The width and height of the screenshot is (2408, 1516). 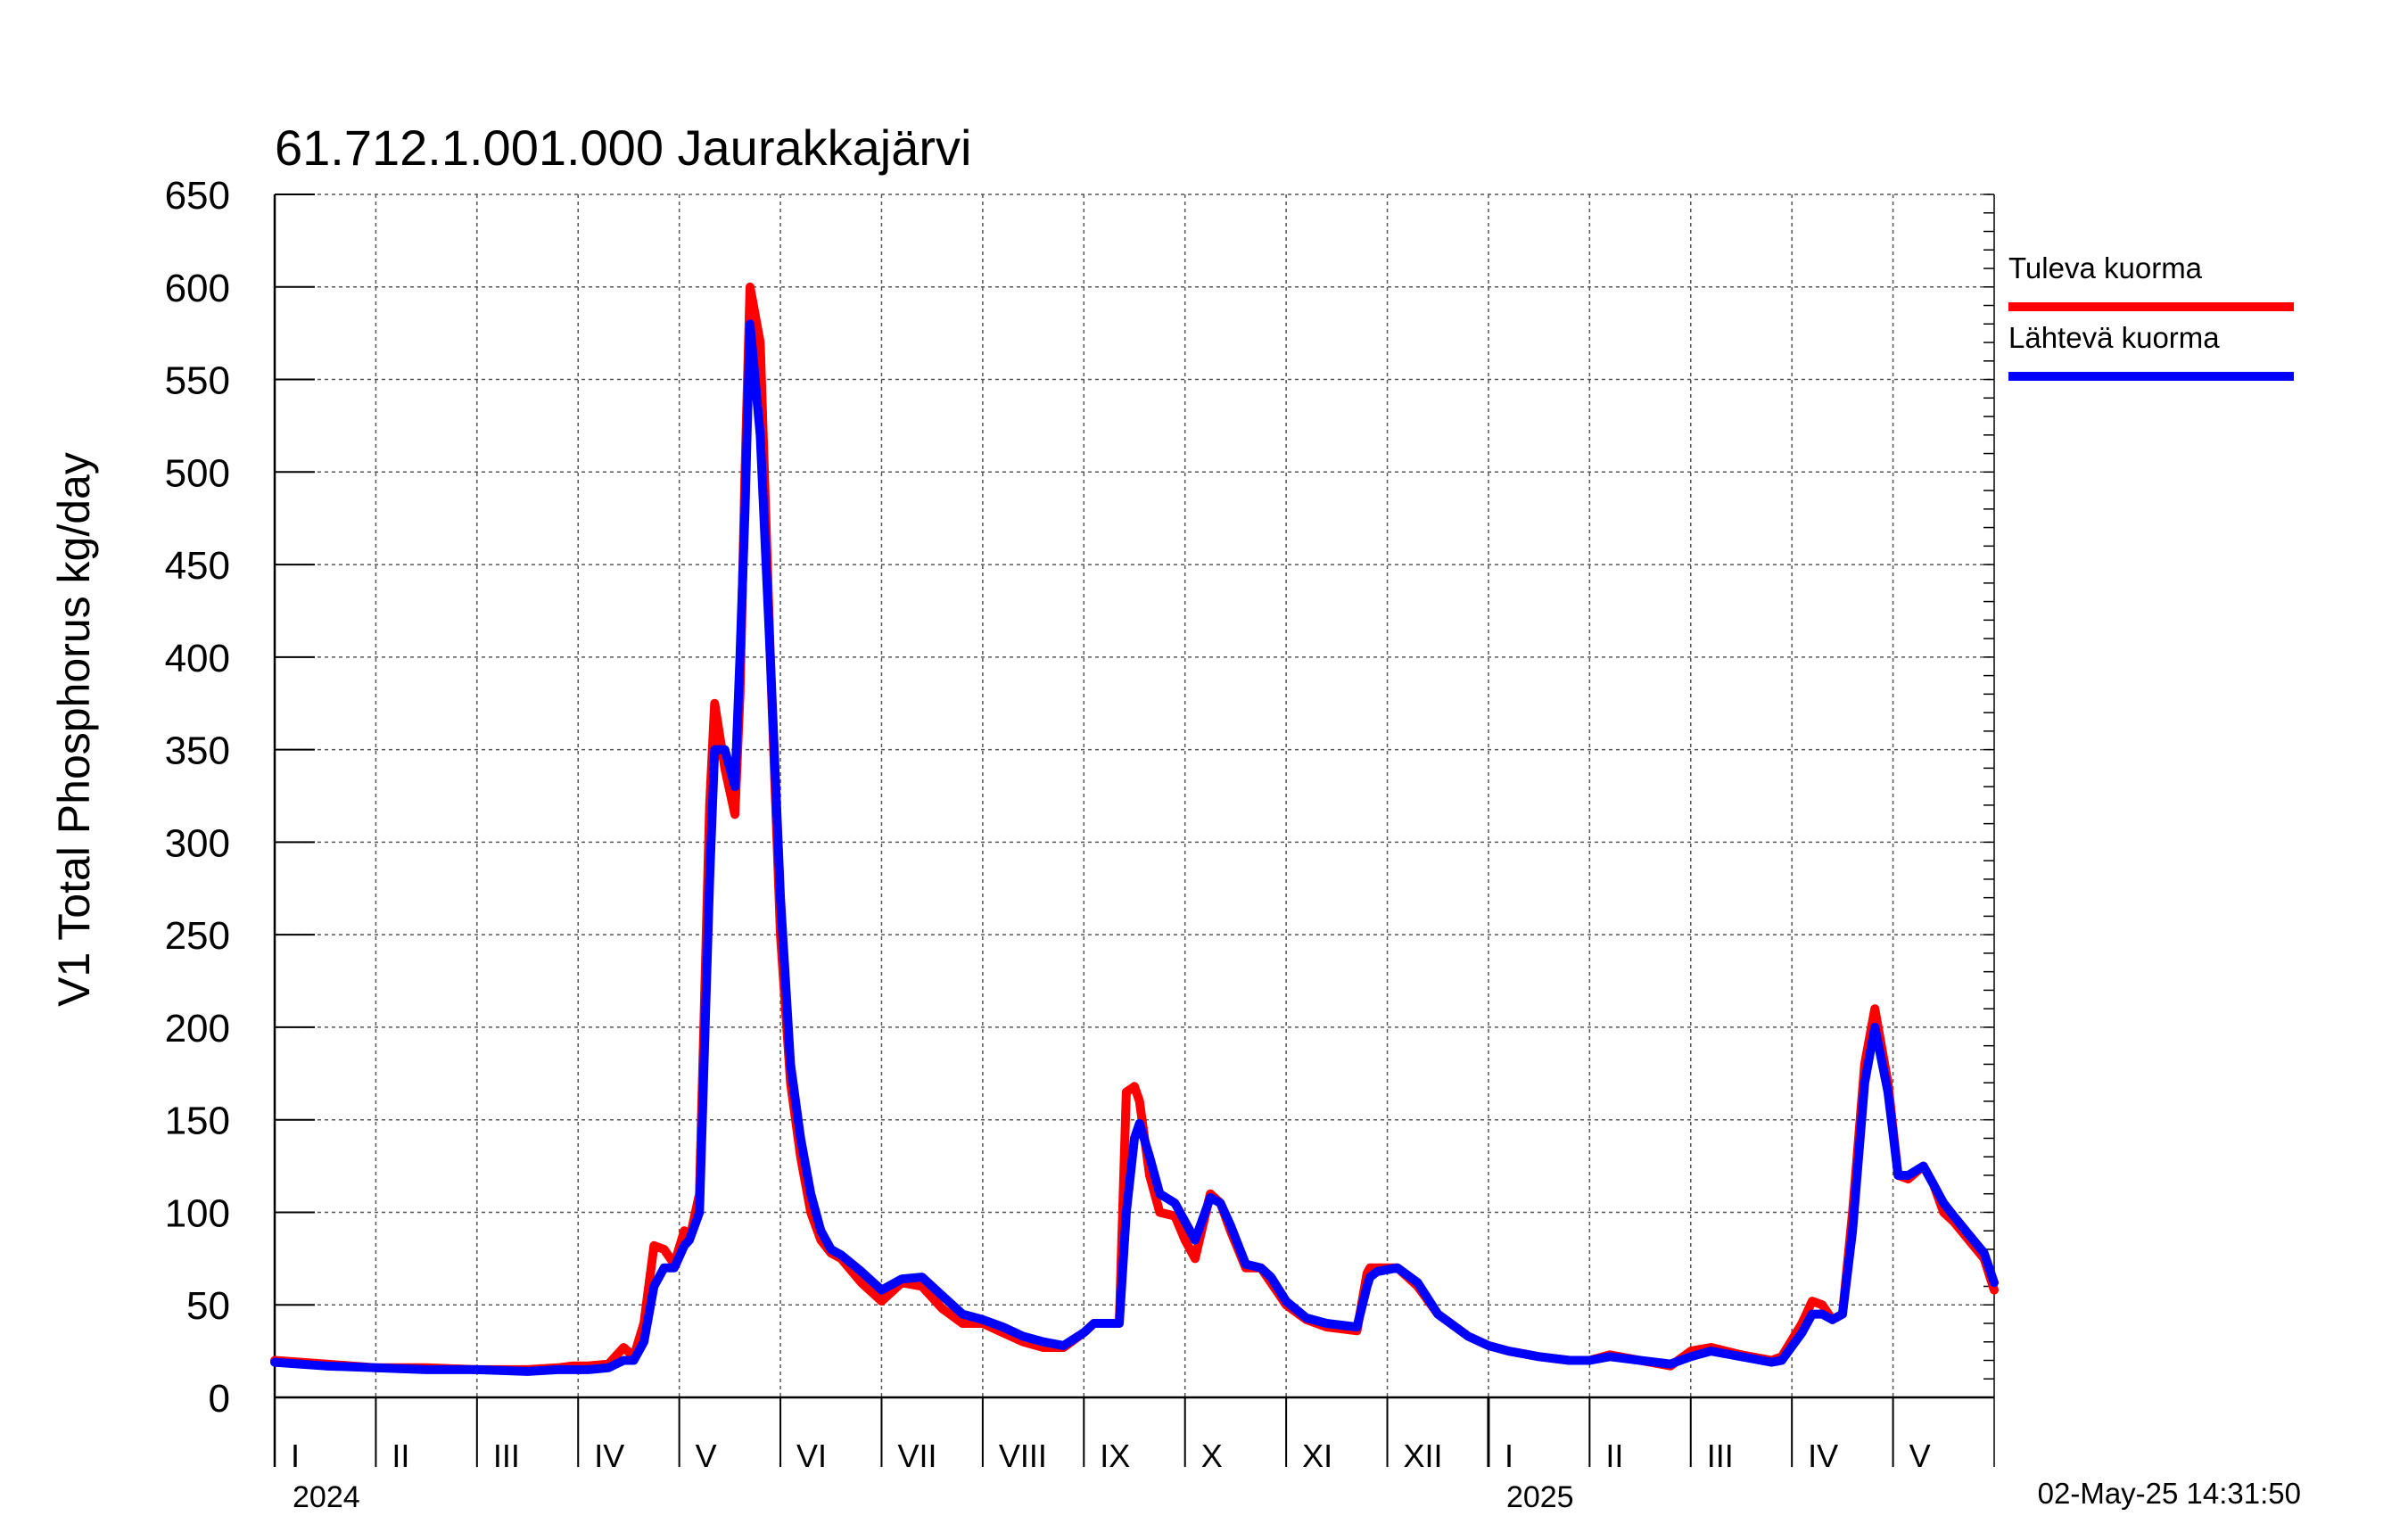 I want to click on y-tick-label: 450, so click(x=197, y=566).